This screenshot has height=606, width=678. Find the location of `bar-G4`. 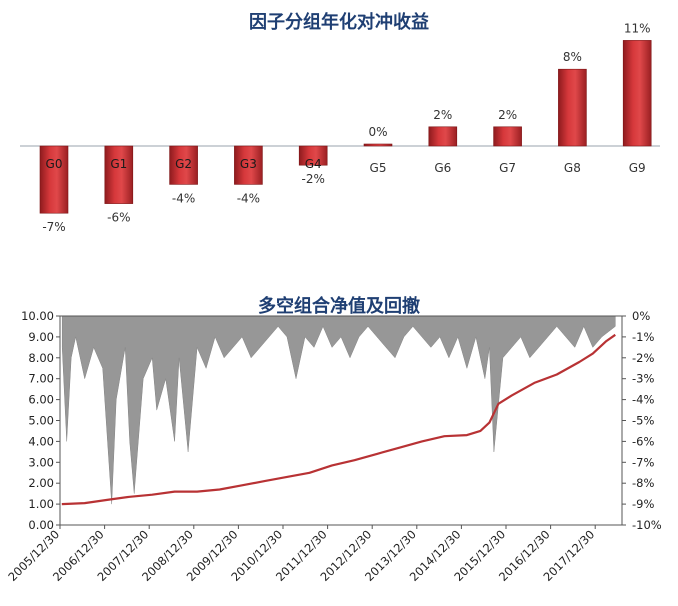

bar-G4 is located at coordinates (313, 155).